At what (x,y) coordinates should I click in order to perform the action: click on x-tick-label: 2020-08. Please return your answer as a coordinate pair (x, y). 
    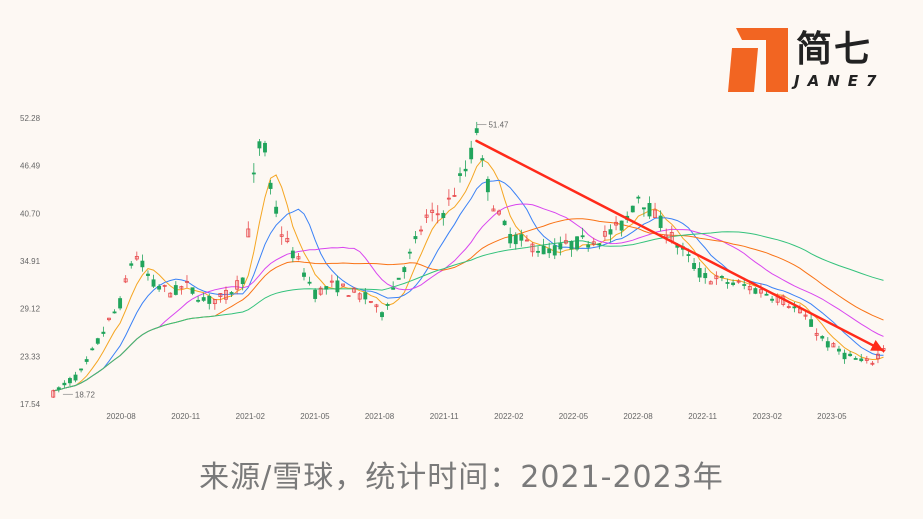
    Looking at the image, I should click on (121, 416).